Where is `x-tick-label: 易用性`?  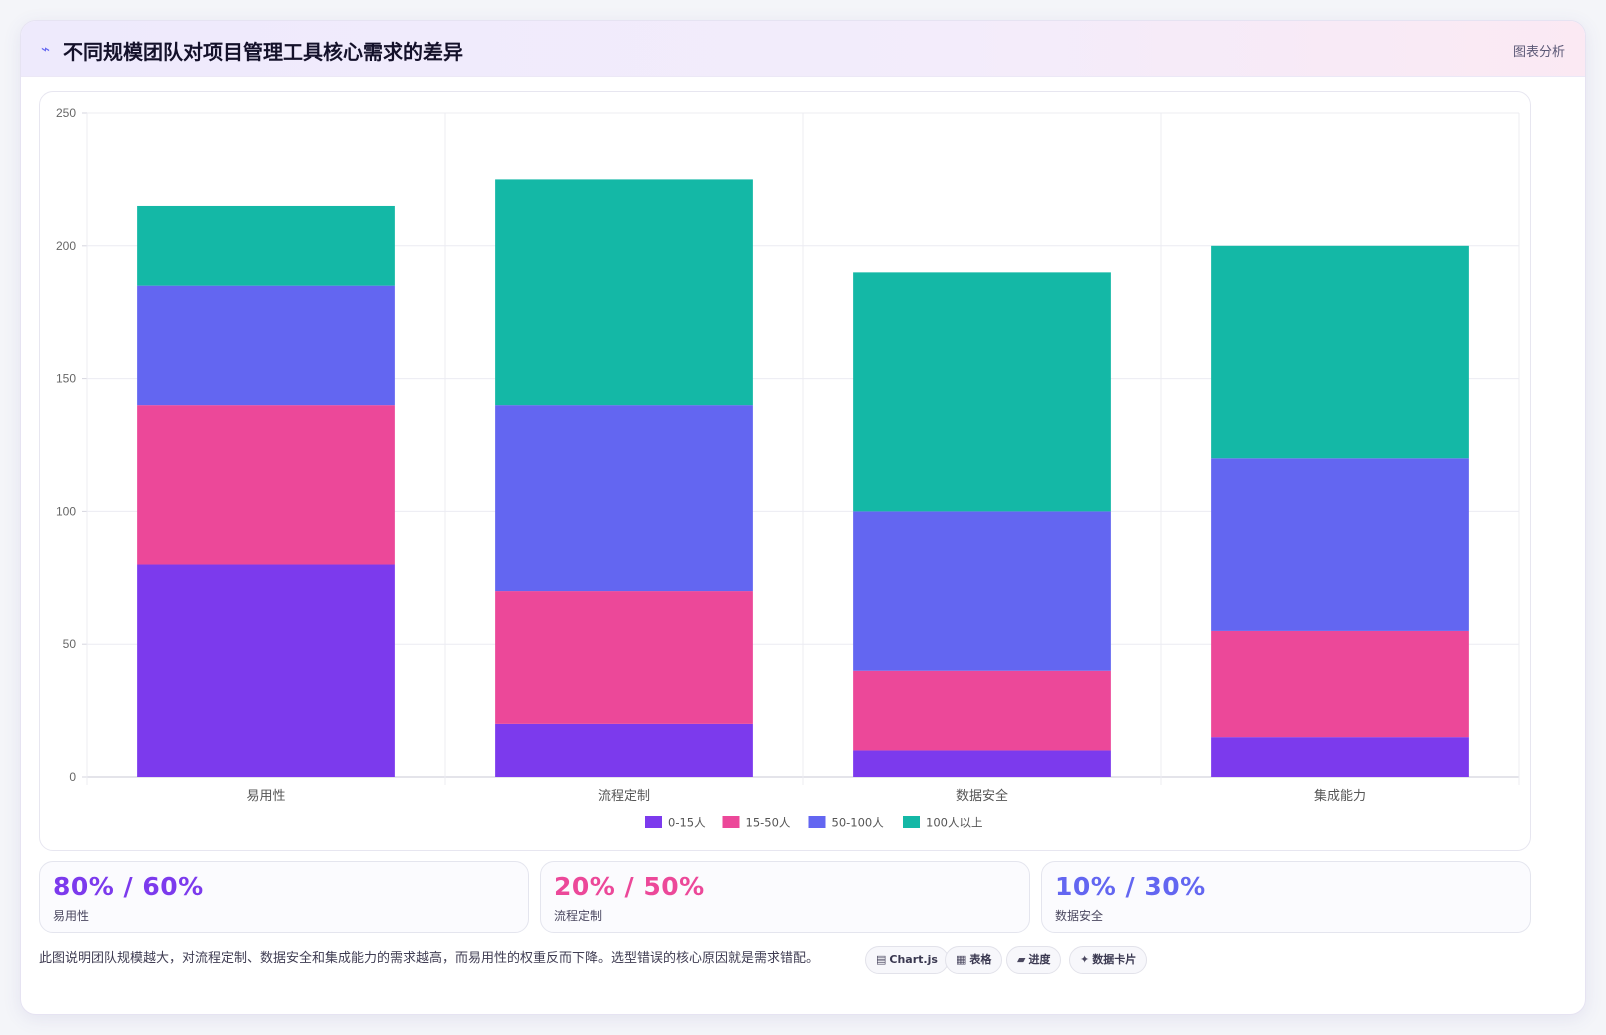 x-tick-label: 易用性 is located at coordinates (265, 796).